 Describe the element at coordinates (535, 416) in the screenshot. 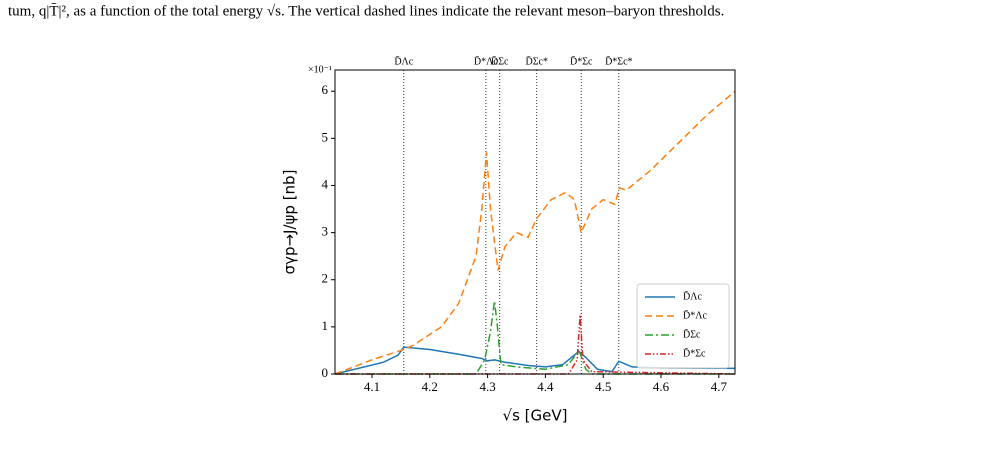

I see `x-axis-label: √s [GeV]` at that location.